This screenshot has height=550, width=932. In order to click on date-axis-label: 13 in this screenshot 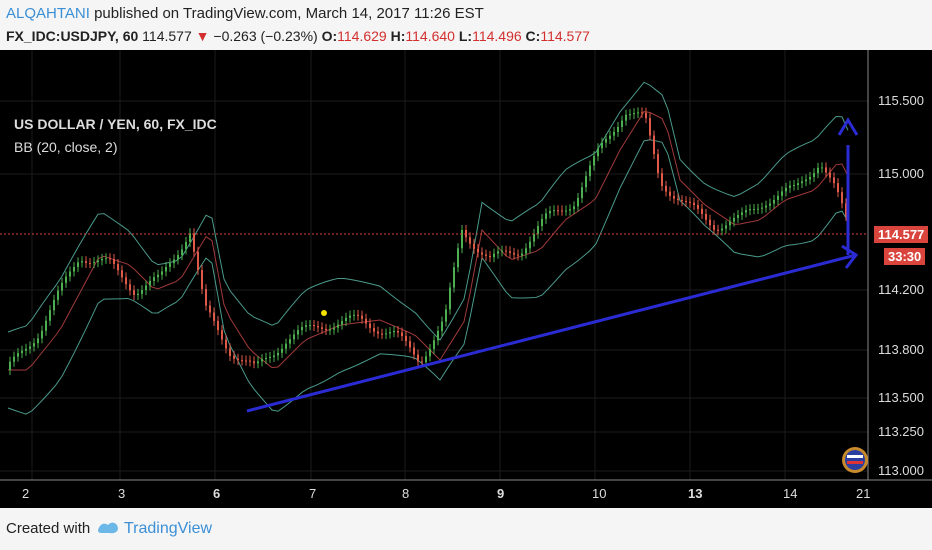, I will do `click(695, 493)`.